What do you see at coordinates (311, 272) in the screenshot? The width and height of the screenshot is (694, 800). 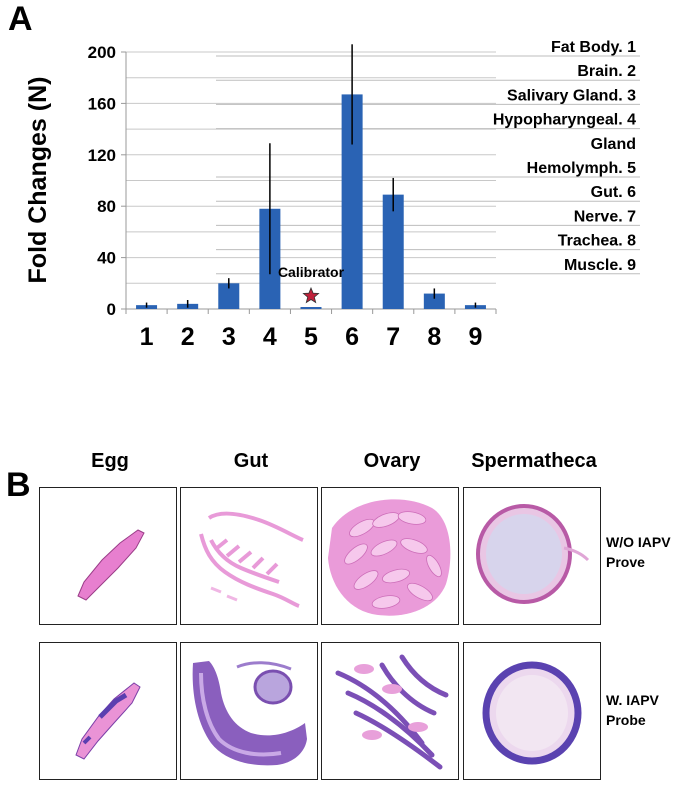 I see `calibrator-label: Calibrator` at bounding box center [311, 272].